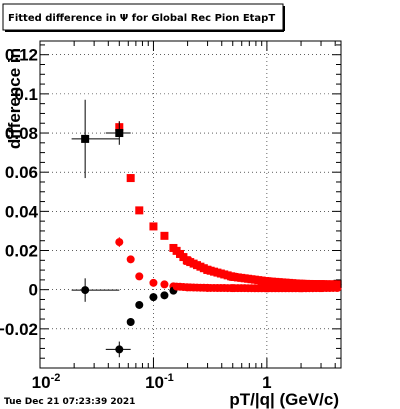  I want to click on y-tick-label: 0.06, so click(21, 172).